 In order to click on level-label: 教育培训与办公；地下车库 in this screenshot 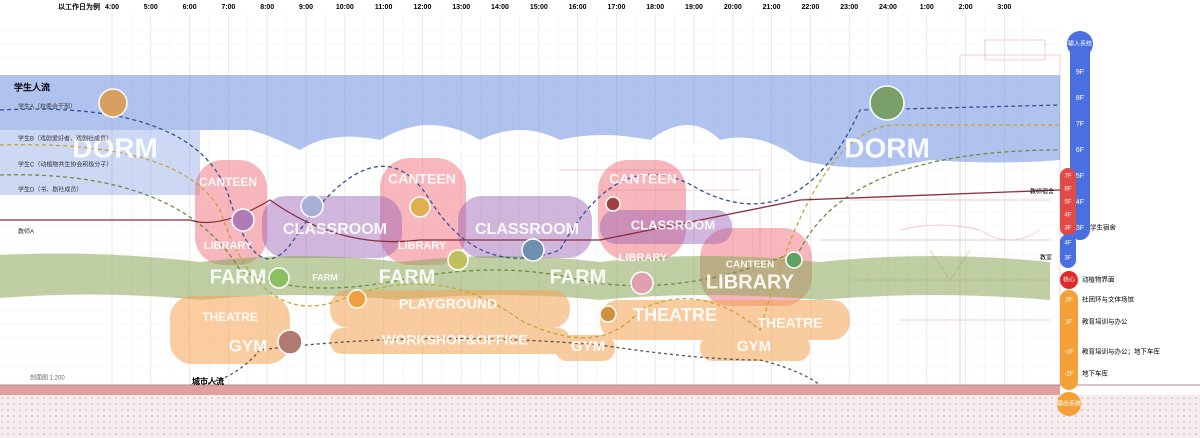, I will do `click(1121, 351)`.